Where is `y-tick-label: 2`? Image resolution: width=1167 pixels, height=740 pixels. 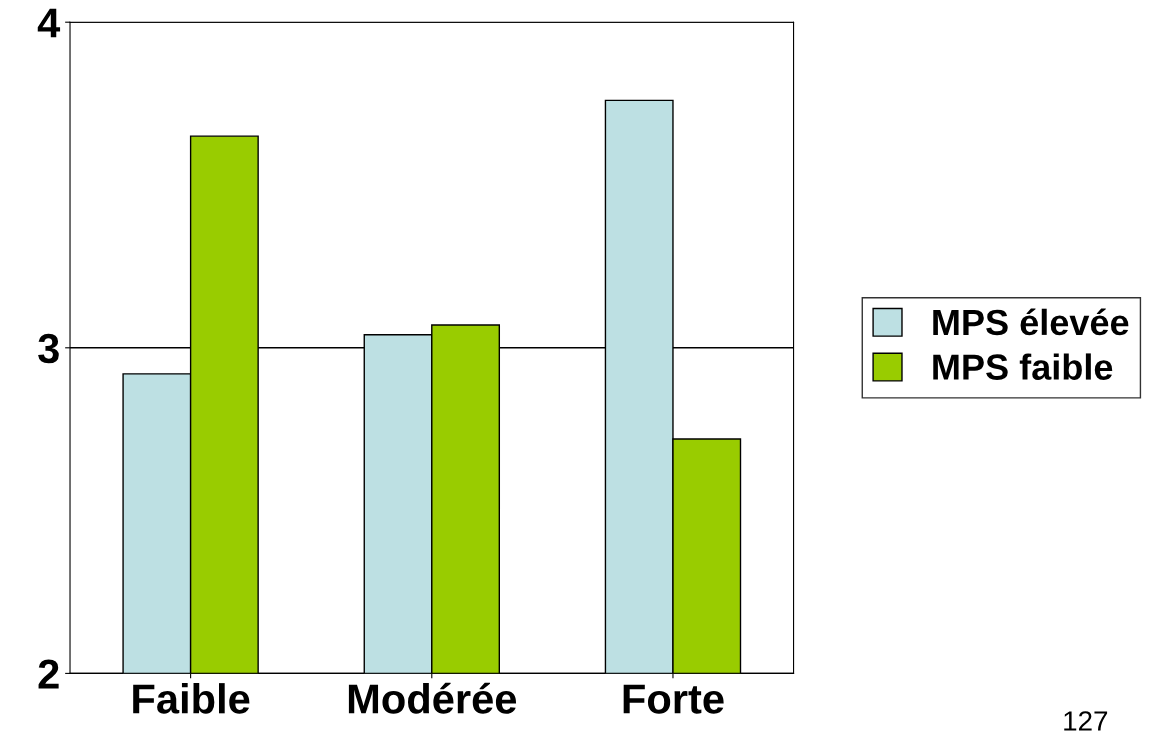 y-tick-label: 2 is located at coordinates (48, 674).